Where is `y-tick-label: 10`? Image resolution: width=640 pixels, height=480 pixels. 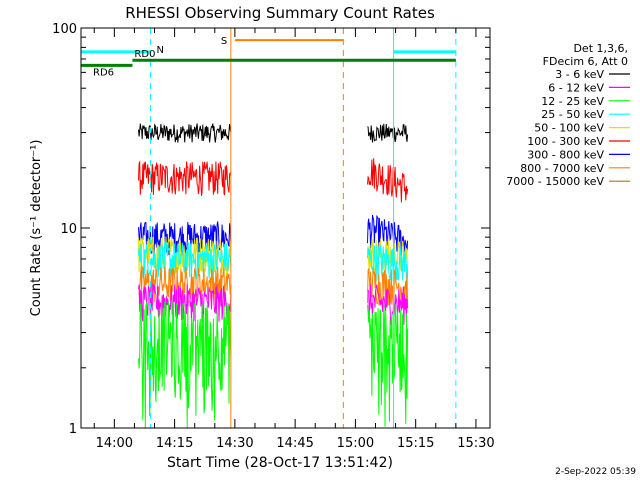
y-tick-label: 10 is located at coordinates (68, 229).